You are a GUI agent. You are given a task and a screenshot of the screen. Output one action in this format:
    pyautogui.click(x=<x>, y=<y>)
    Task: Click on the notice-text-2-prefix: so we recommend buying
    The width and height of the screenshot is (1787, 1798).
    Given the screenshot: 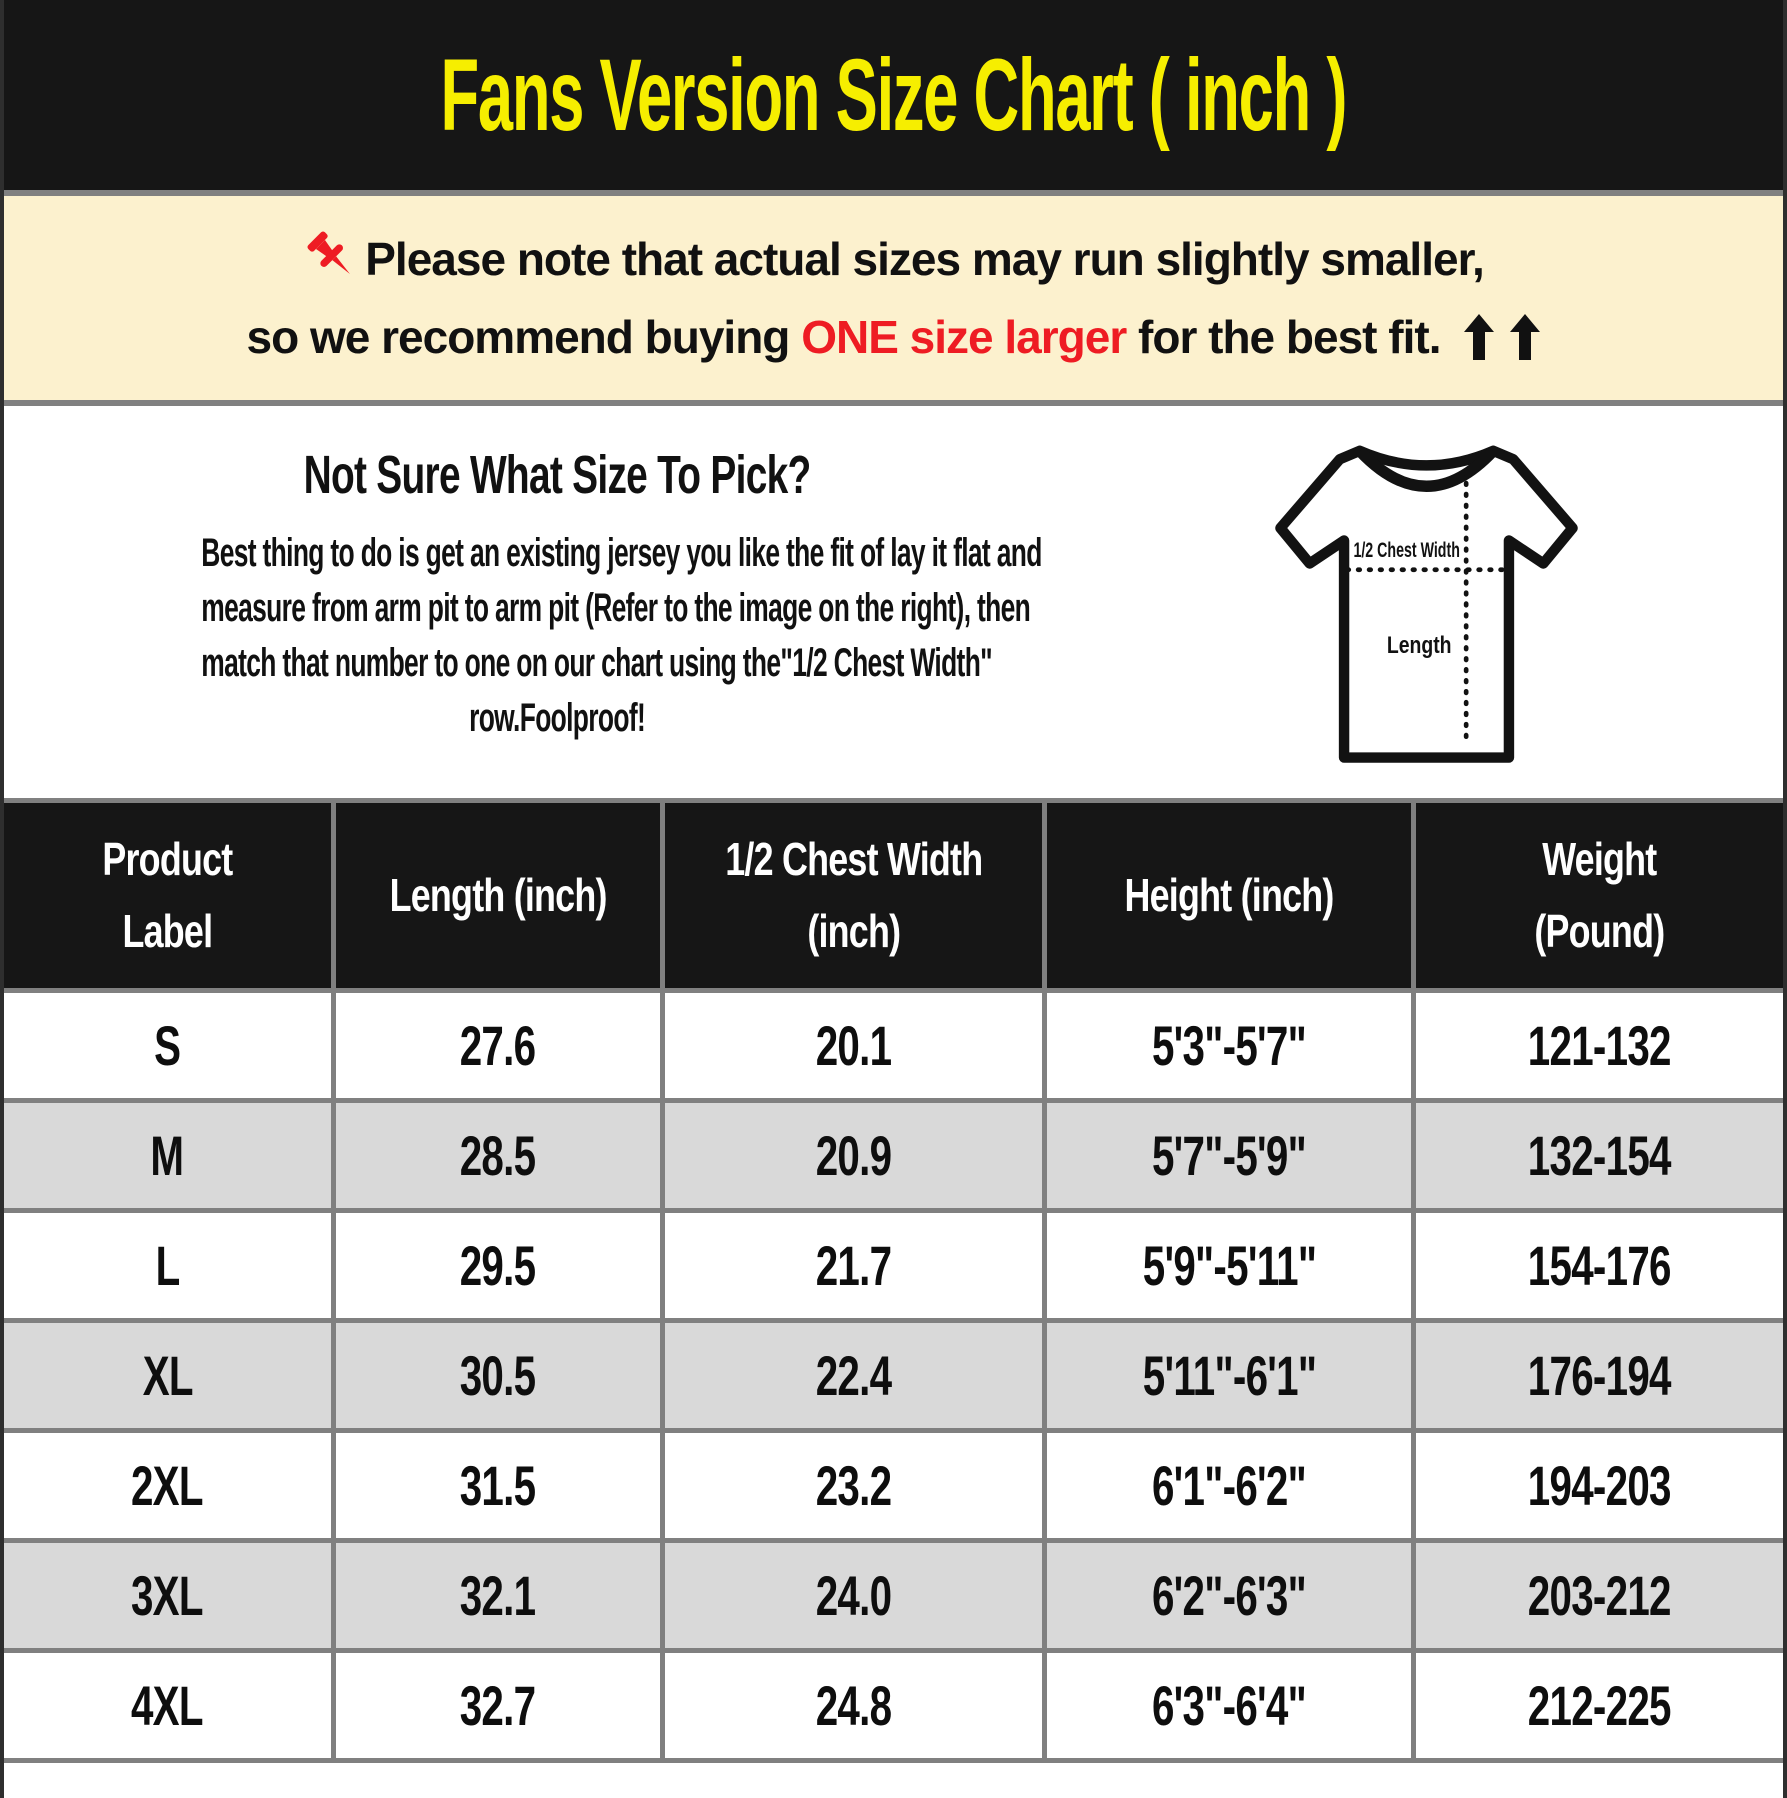 What is the action you would take?
    pyautogui.click(x=524, y=337)
    